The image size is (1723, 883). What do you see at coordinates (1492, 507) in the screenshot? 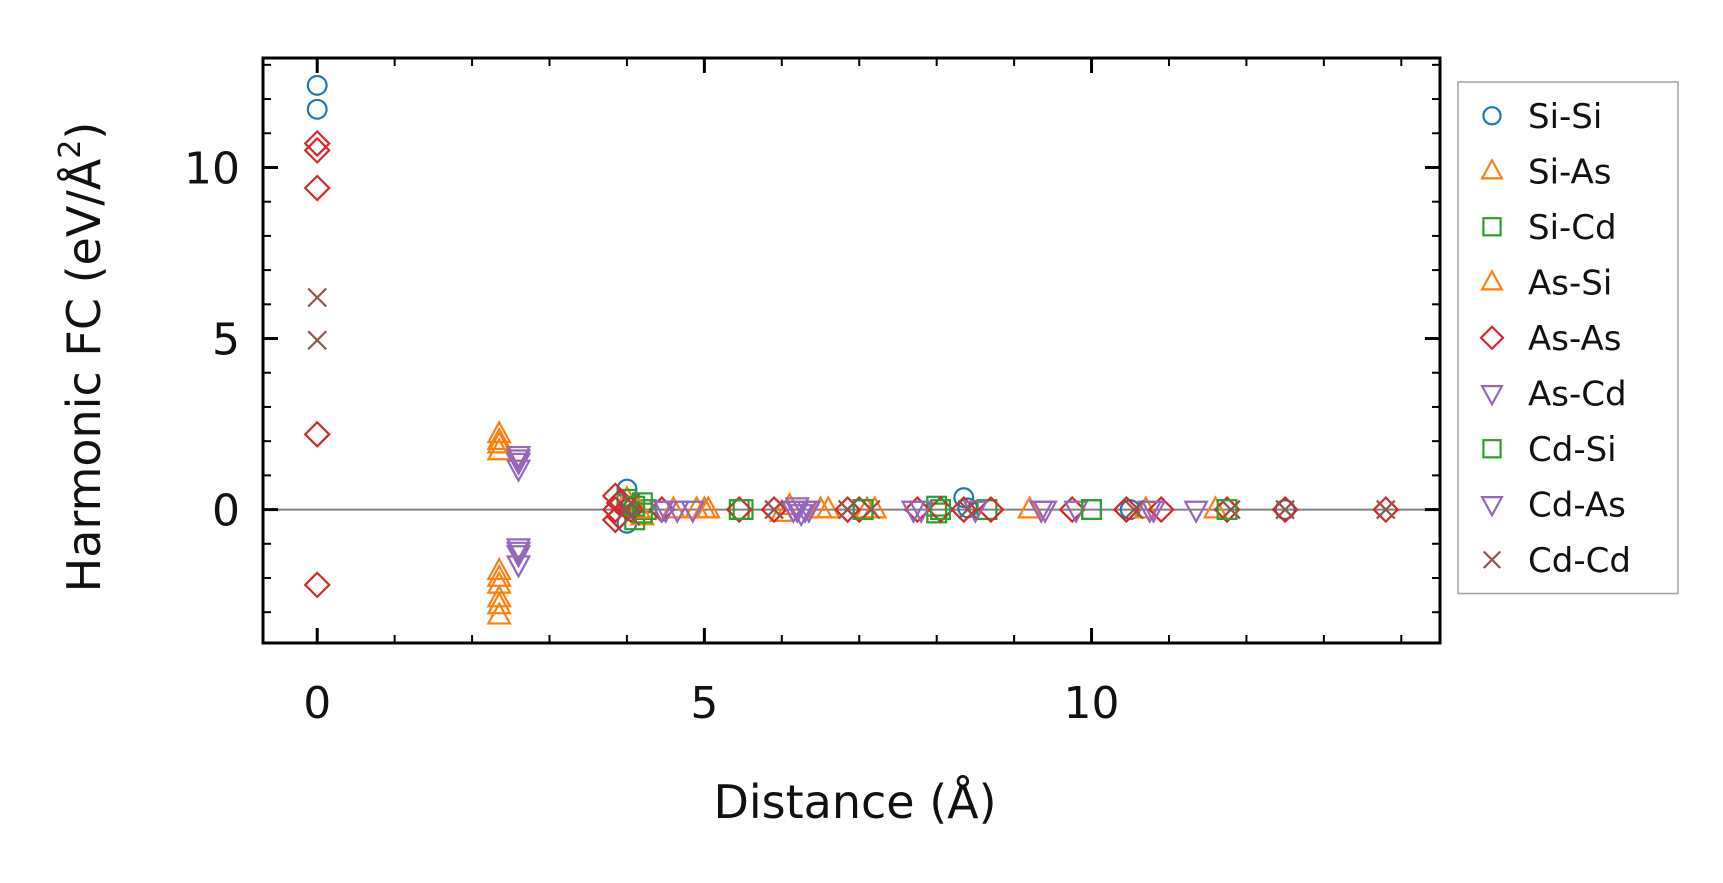
I see `legend-marker-cd-as` at bounding box center [1492, 507].